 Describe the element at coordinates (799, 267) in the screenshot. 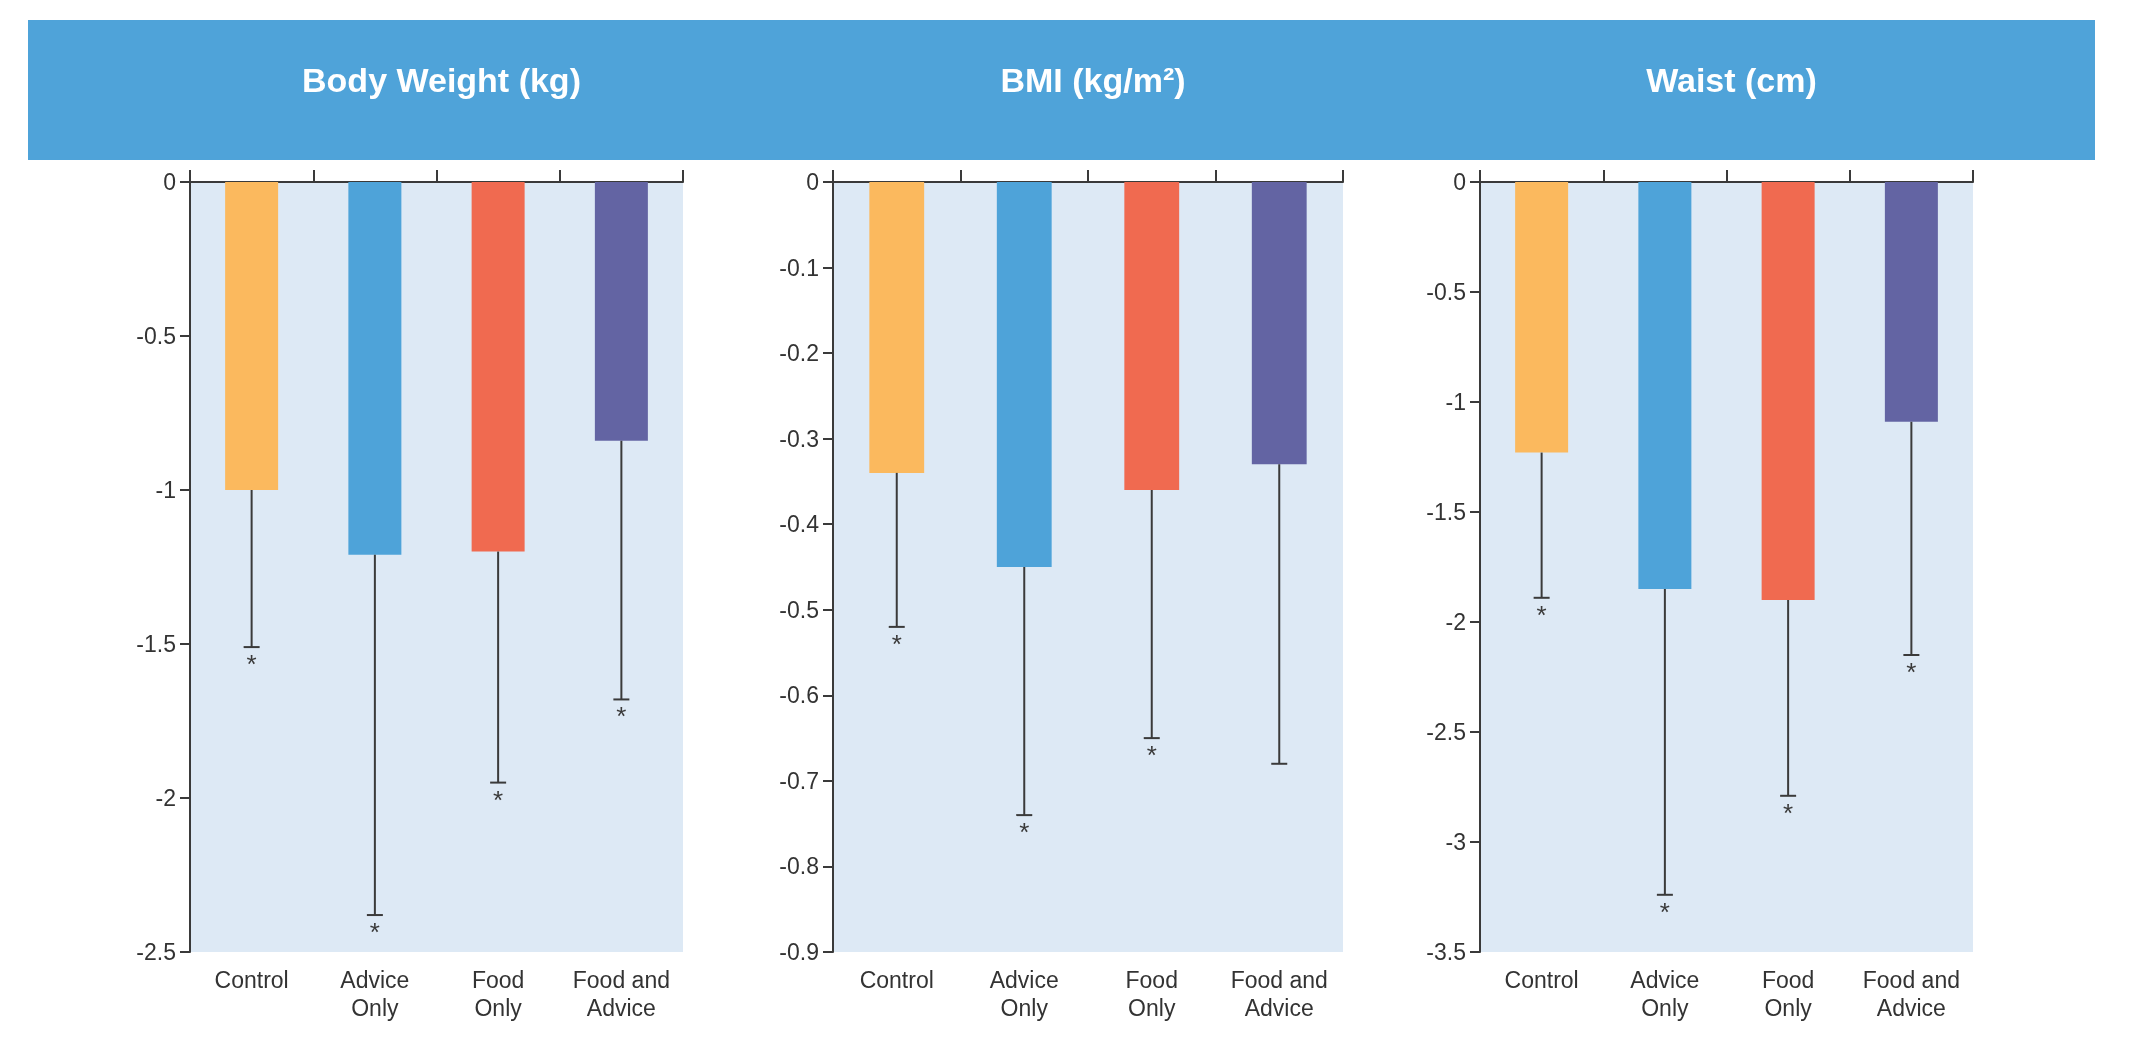

I see `y-tick-label: -0.1` at that location.